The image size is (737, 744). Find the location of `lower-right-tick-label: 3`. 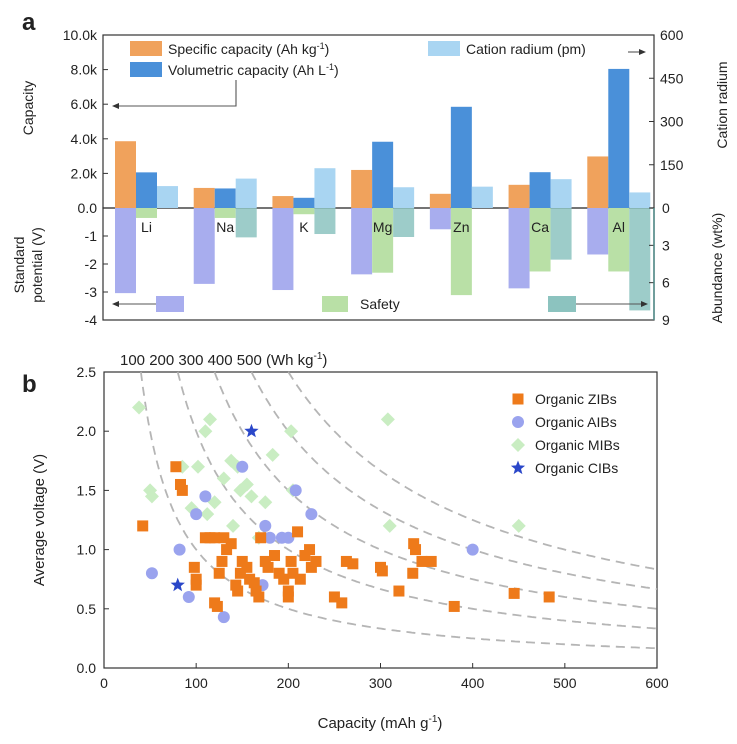

lower-right-tick-label: 3 is located at coordinates (666, 245).